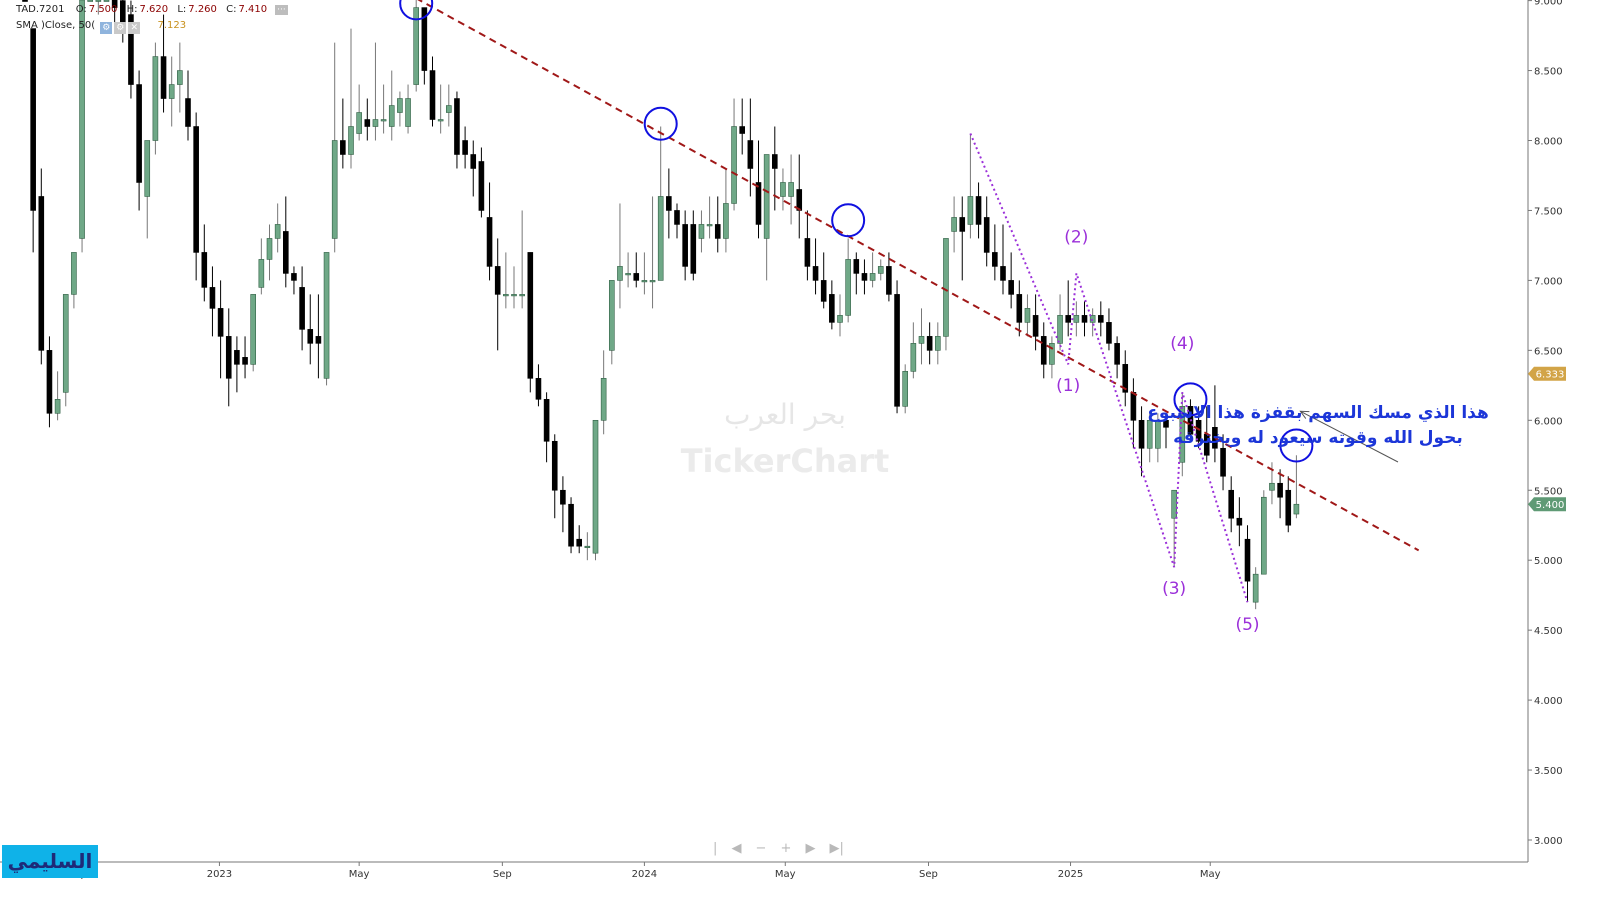 Image resolution: width=1597 pixels, height=899 pixels. What do you see at coordinates (1550, 505) in the screenshot?
I see `price-tag-label: 5.400` at bounding box center [1550, 505].